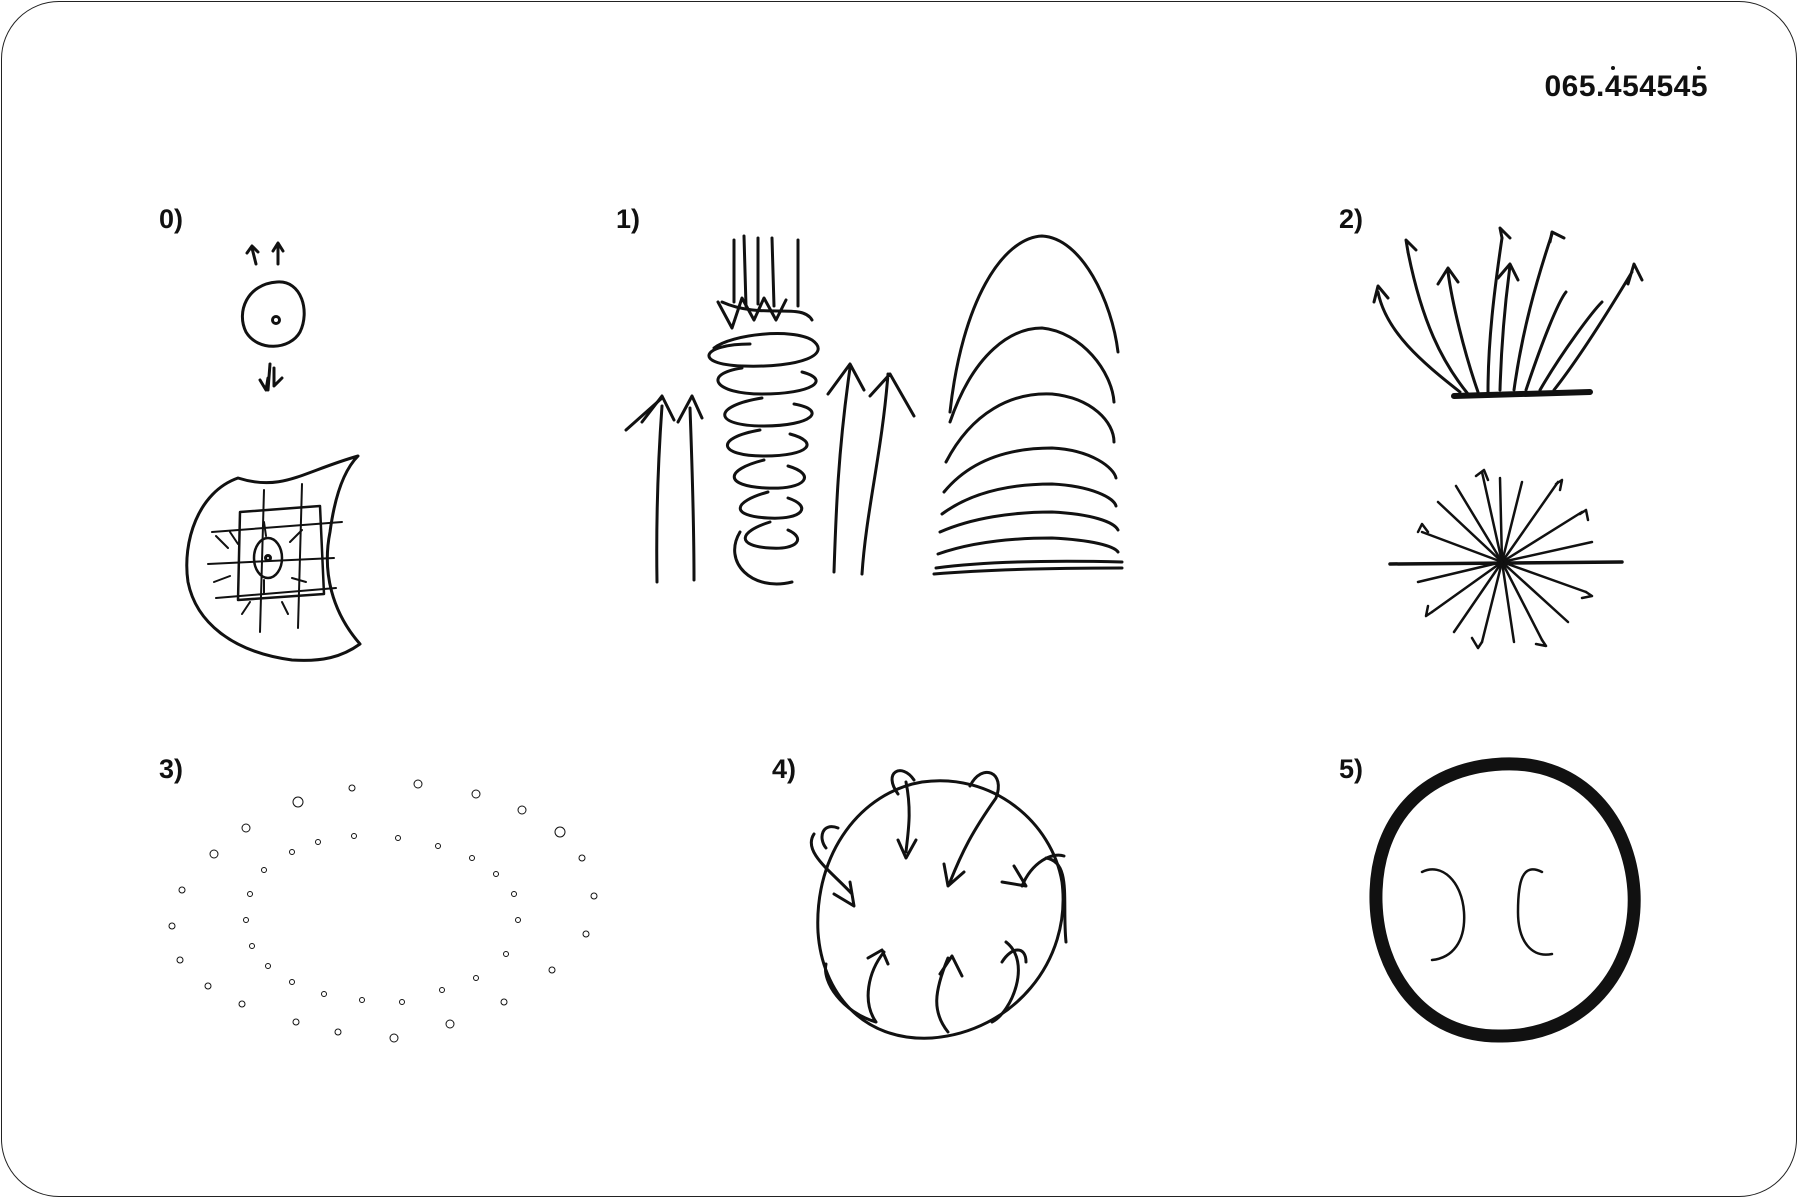 The width and height of the screenshot is (1800, 1200). What do you see at coordinates (171, 769) in the screenshot?
I see `panel-label-3: 3)` at bounding box center [171, 769].